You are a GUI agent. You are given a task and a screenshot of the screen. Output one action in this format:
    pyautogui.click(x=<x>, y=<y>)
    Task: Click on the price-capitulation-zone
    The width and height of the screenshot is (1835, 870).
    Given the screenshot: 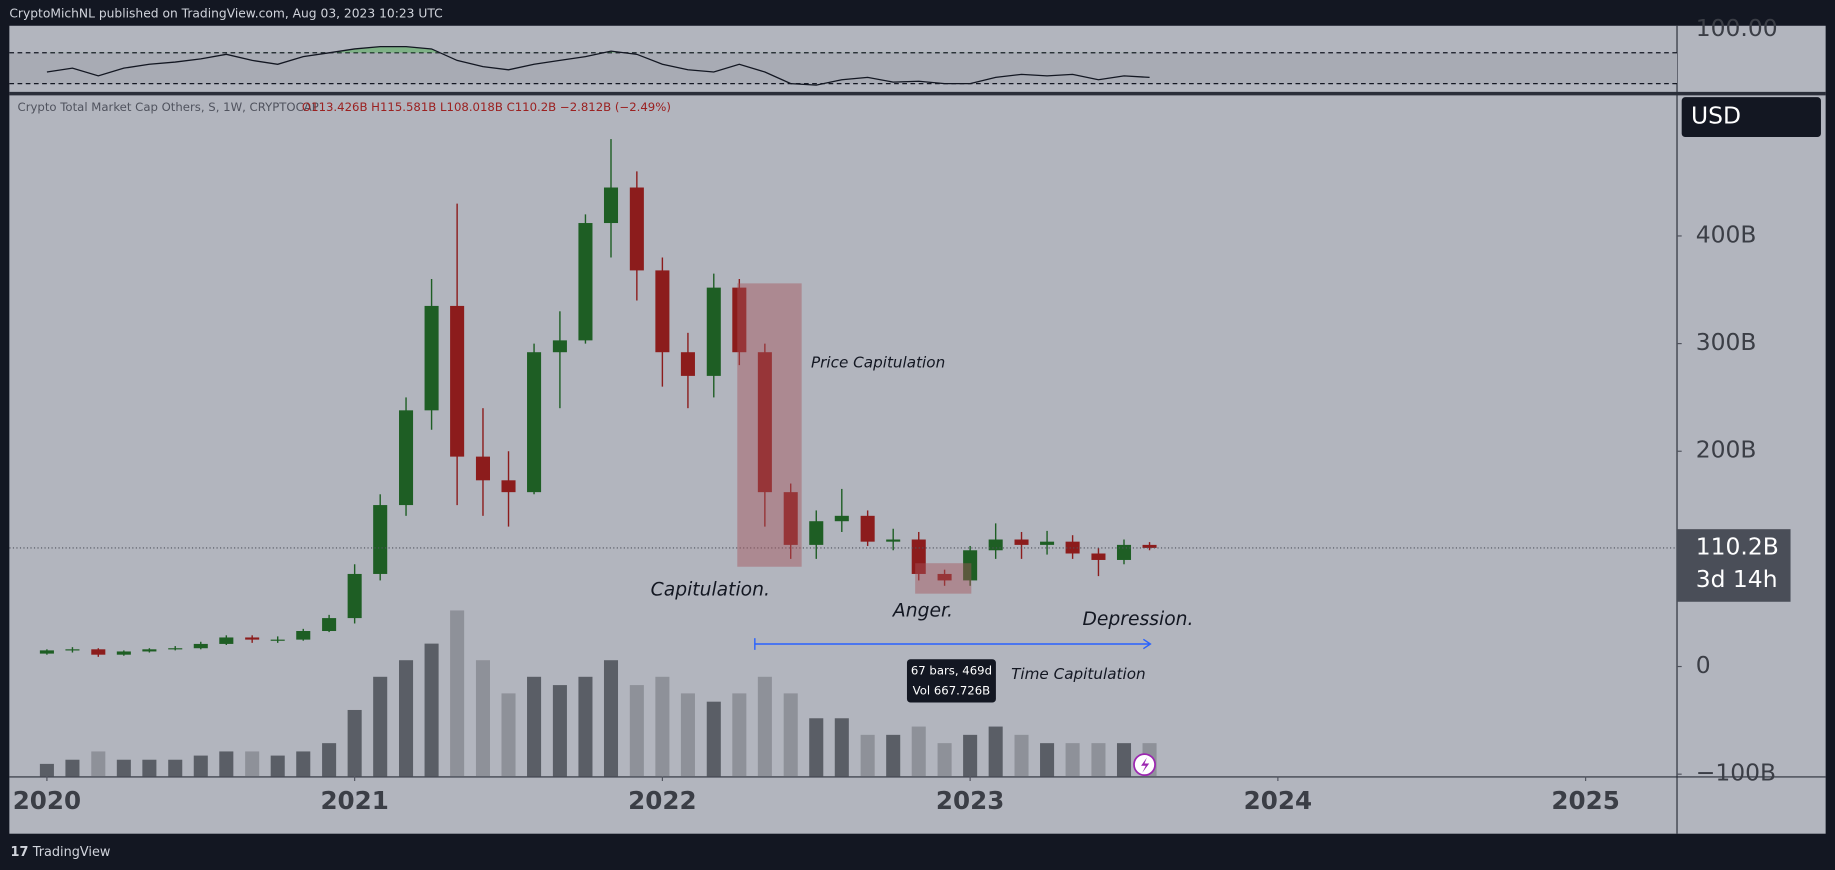 What is the action you would take?
    pyautogui.click(x=769, y=425)
    